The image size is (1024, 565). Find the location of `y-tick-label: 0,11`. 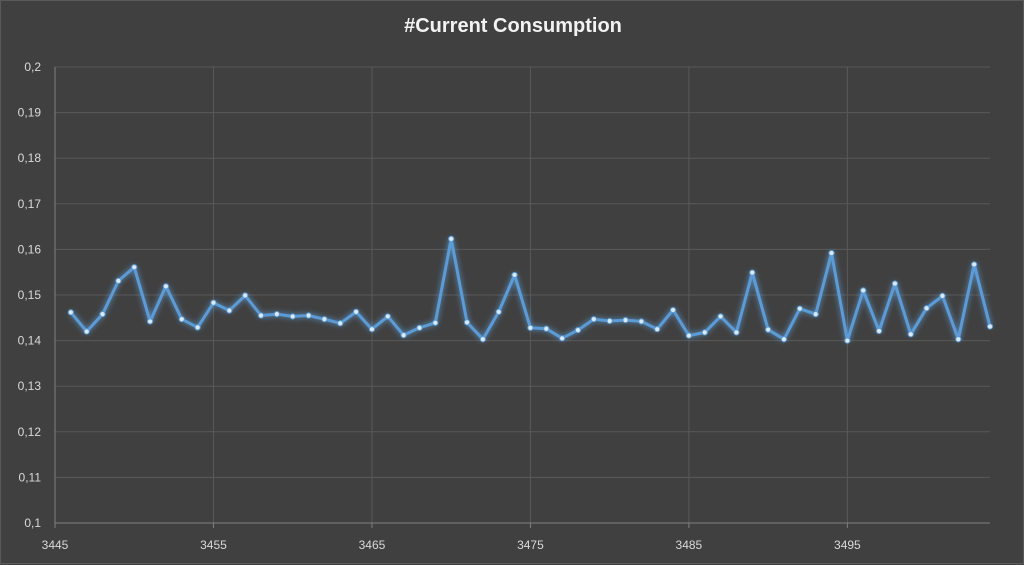

y-tick-label: 0,11 is located at coordinates (30, 477).